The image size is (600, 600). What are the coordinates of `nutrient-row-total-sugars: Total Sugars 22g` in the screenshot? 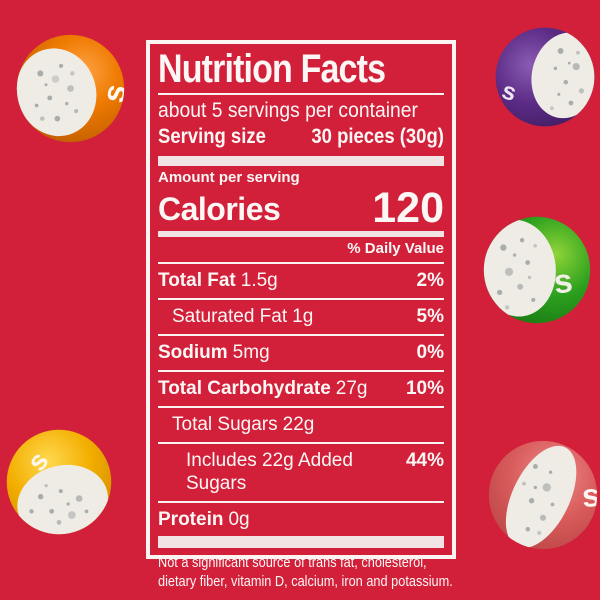 It's located at (301, 424).